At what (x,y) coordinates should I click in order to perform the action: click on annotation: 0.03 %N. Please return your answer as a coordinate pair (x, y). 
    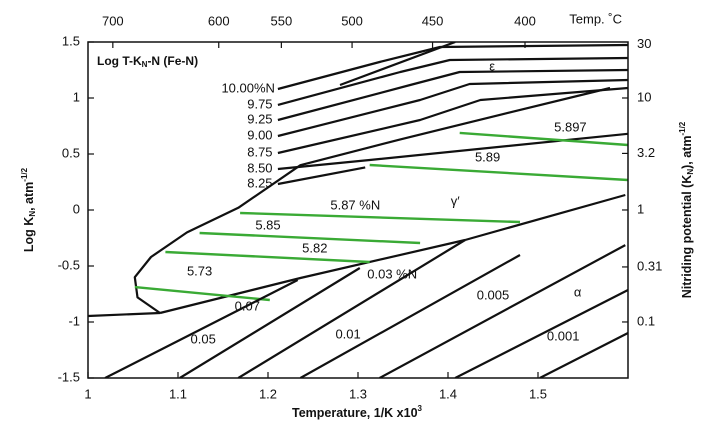
    Looking at the image, I should click on (392, 273).